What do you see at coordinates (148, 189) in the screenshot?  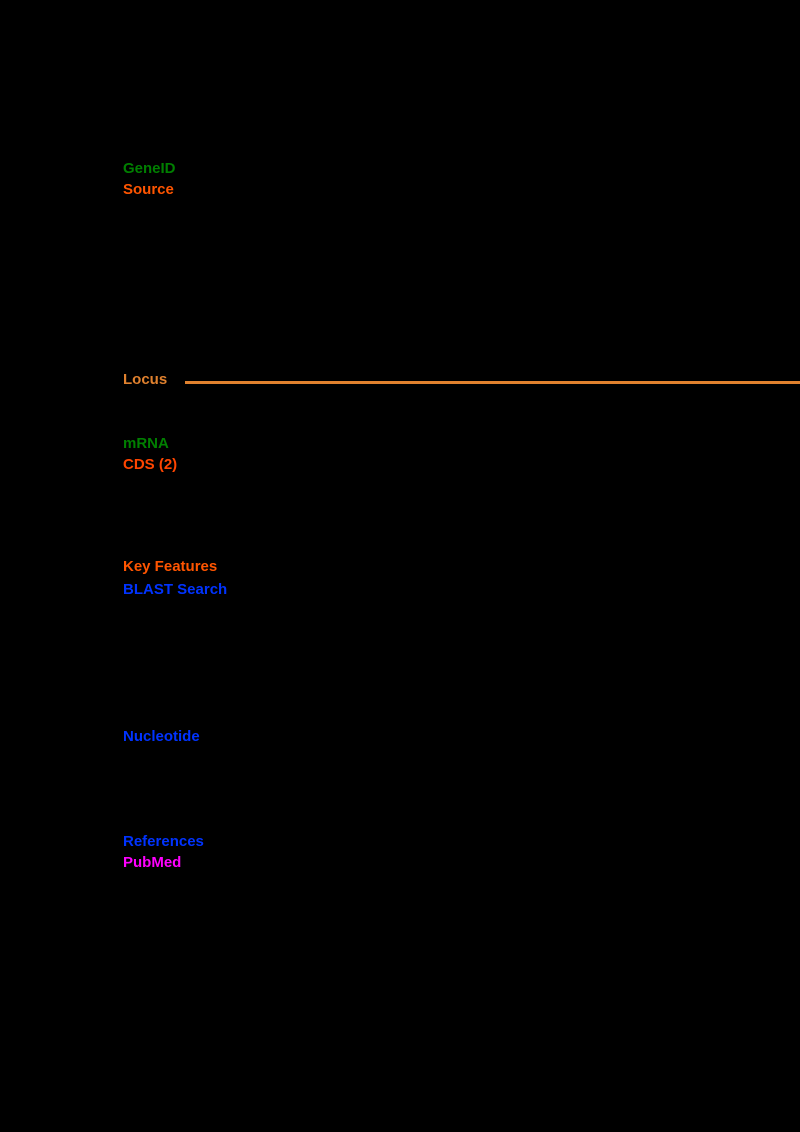 I see `source-link: Source` at bounding box center [148, 189].